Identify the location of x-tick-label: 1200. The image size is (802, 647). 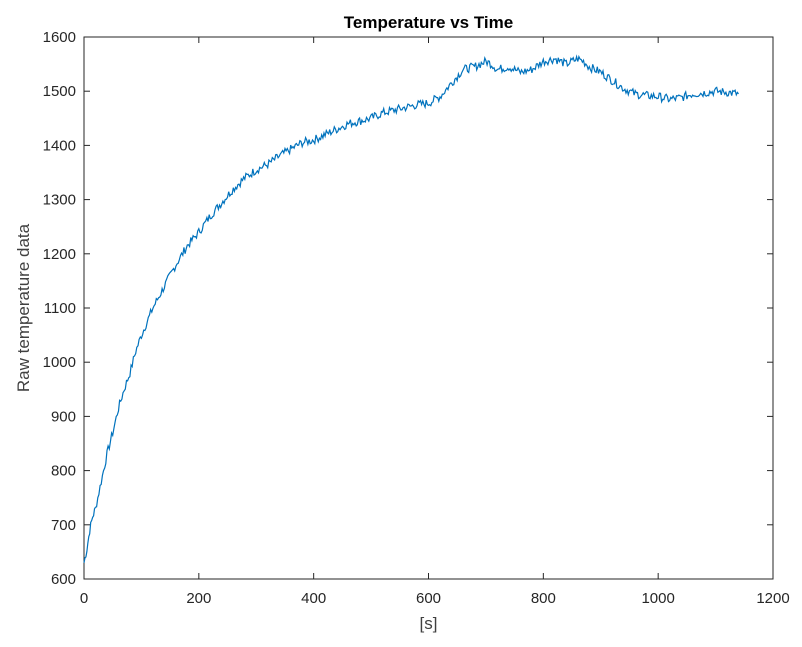
(772, 598).